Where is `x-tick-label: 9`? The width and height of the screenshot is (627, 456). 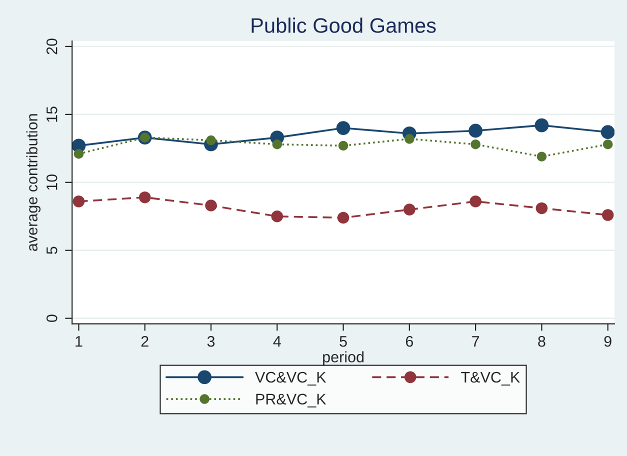
x-tick-label: 9 is located at coordinates (608, 341).